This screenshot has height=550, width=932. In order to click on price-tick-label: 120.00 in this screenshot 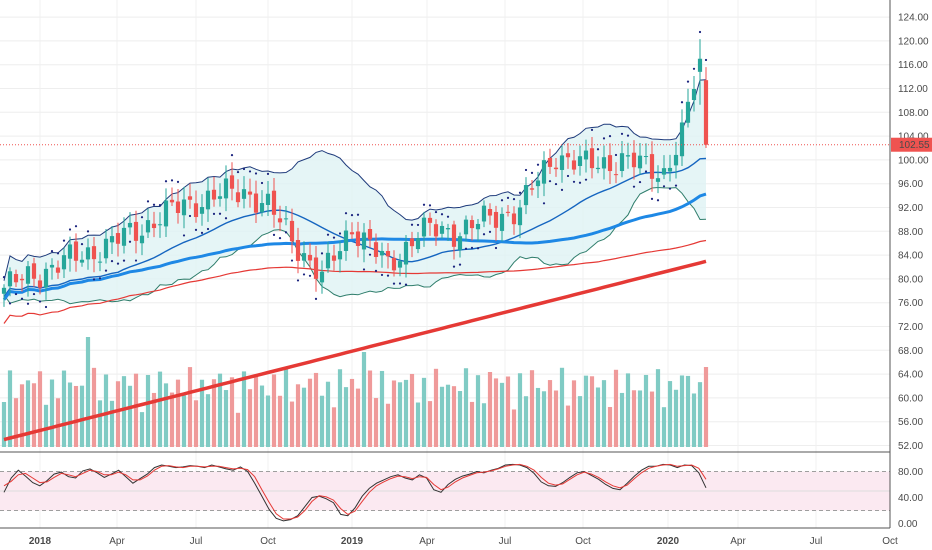, I will do `click(913, 41)`.